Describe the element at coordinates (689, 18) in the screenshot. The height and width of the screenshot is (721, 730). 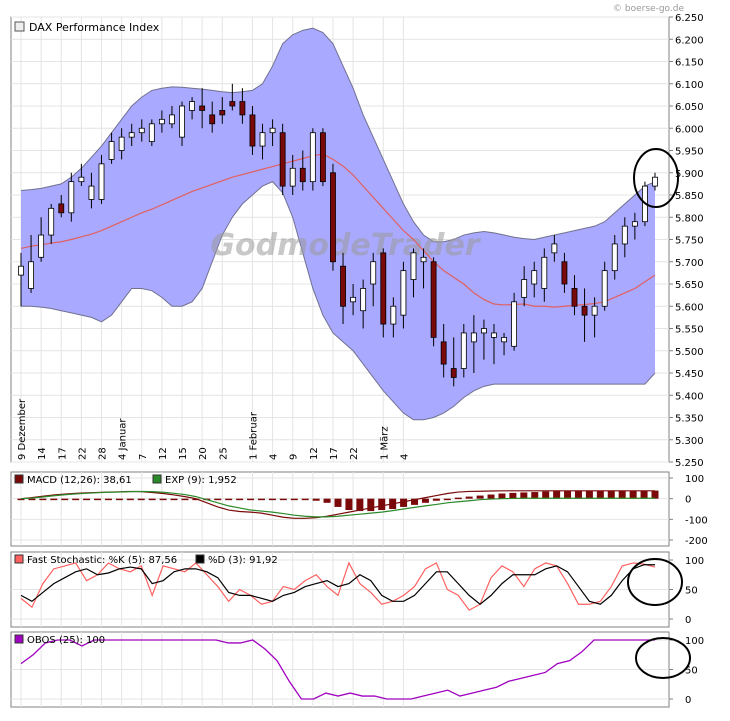
I see `price-tick-label: 6.250` at that location.